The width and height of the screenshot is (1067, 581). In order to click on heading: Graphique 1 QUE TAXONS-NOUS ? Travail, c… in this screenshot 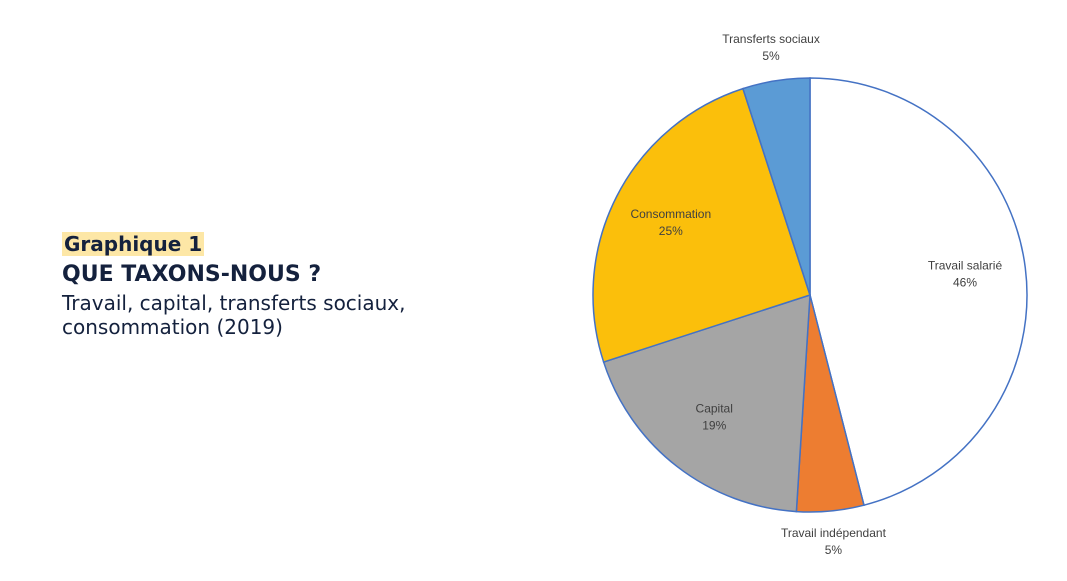, I will do `click(277, 285)`.